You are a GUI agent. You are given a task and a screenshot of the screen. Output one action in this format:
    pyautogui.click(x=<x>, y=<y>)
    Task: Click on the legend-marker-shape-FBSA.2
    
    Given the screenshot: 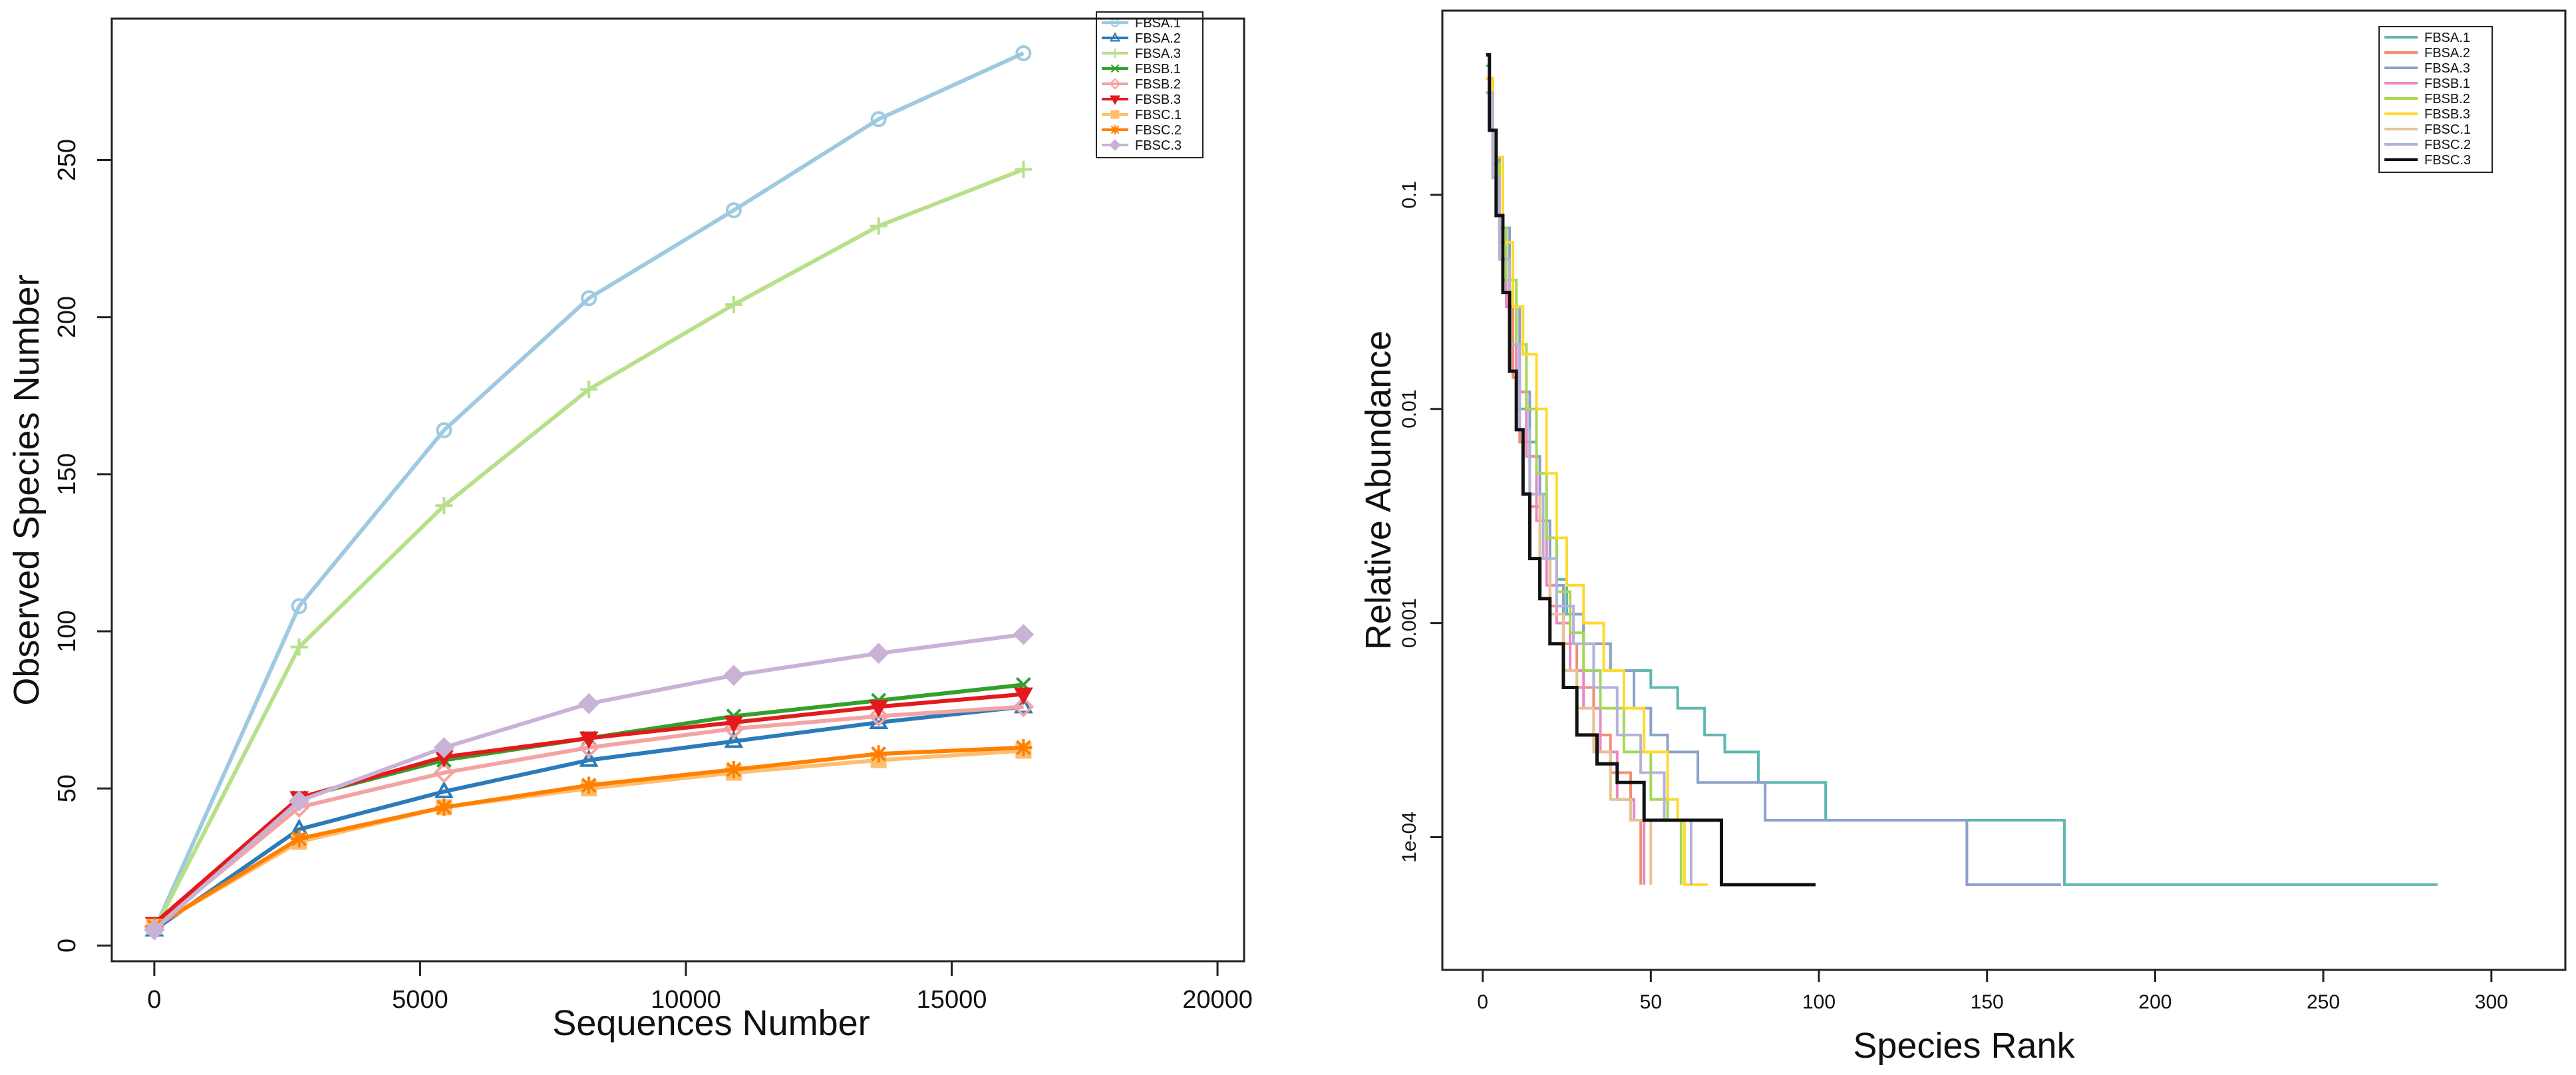 What is the action you would take?
    pyautogui.click(x=1115, y=37)
    